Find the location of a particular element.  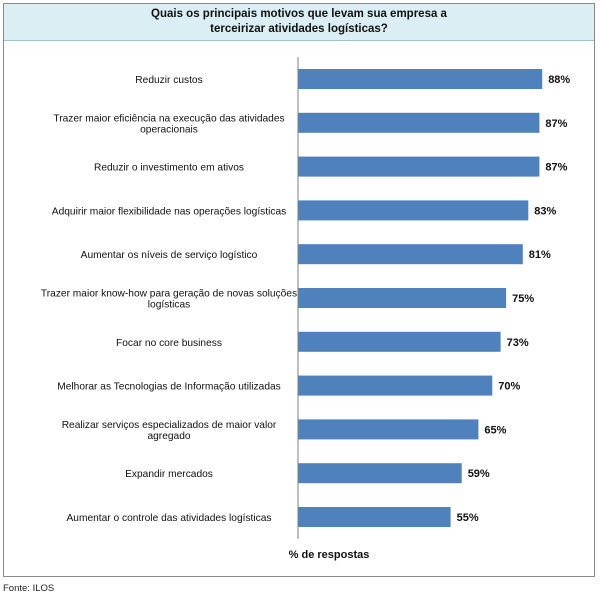

category-label-line: Aumentar os níveis de serviço logístico is located at coordinates (169, 255).